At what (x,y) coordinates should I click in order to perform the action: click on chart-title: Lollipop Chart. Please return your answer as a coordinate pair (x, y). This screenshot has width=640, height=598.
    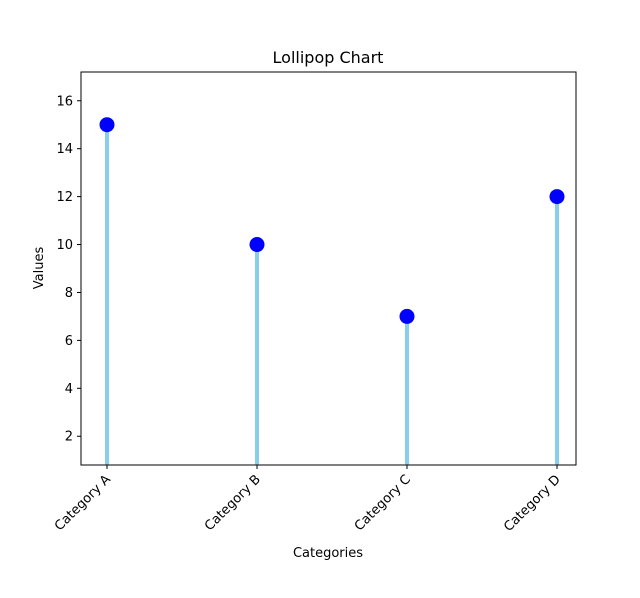
    Looking at the image, I should click on (328, 57).